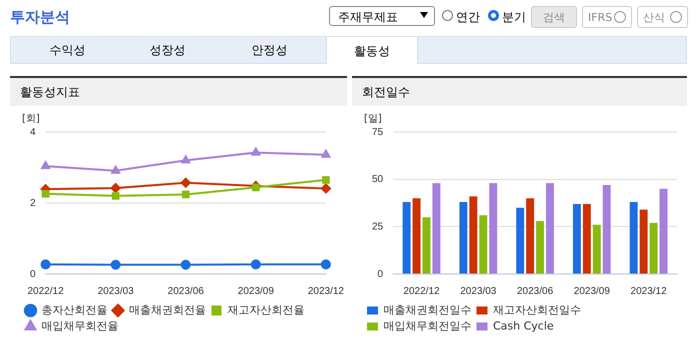 Image resolution: width=697 pixels, height=342 pixels. Describe the element at coordinates (378, 226) in the screenshot. I see `y-tick-label: 25` at that location.